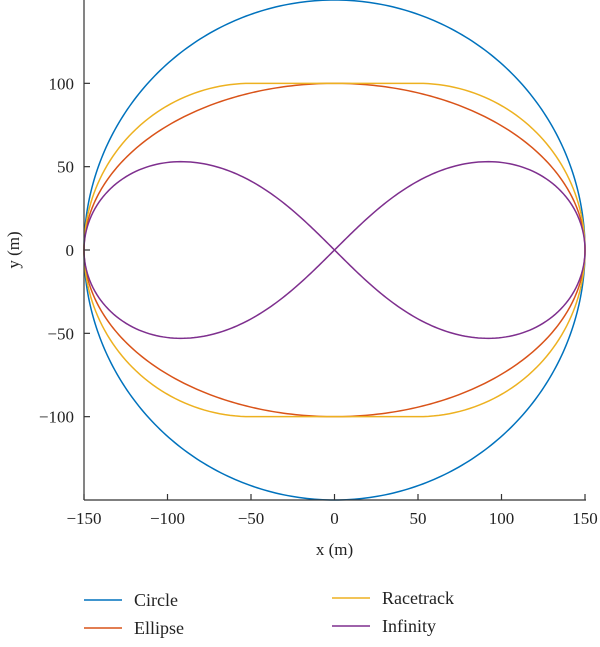 The height and width of the screenshot is (647, 600). I want to click on legend-label-infinity: Infinity, so click(409, 626).